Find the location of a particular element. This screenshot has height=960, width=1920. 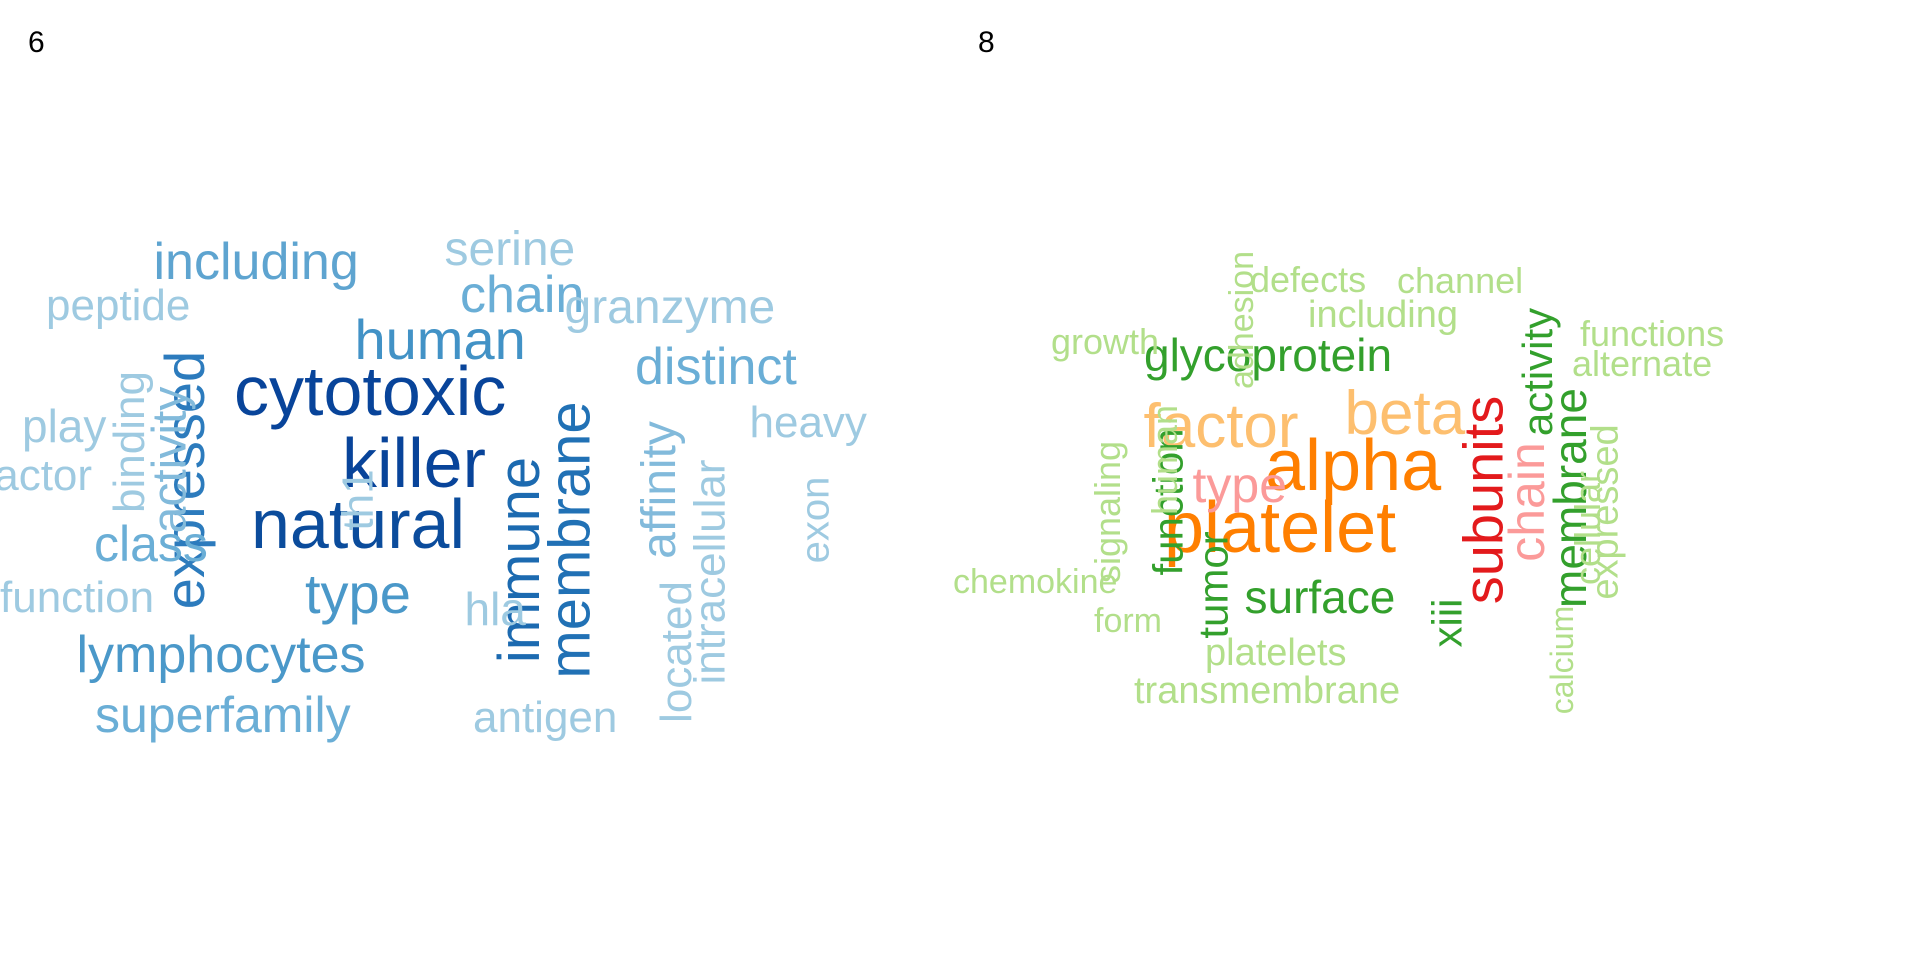

cloud-word: cellular is located at coordinates (1588, 528).